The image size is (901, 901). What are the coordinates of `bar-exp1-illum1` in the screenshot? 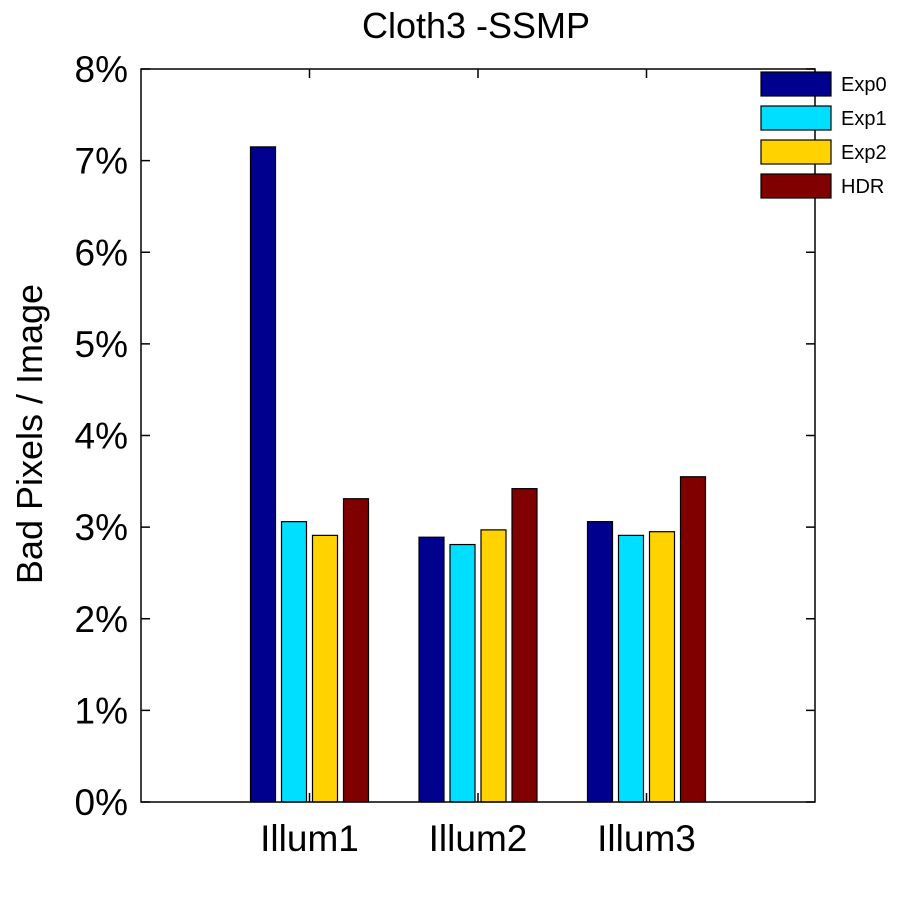 It's located at (294, 662).